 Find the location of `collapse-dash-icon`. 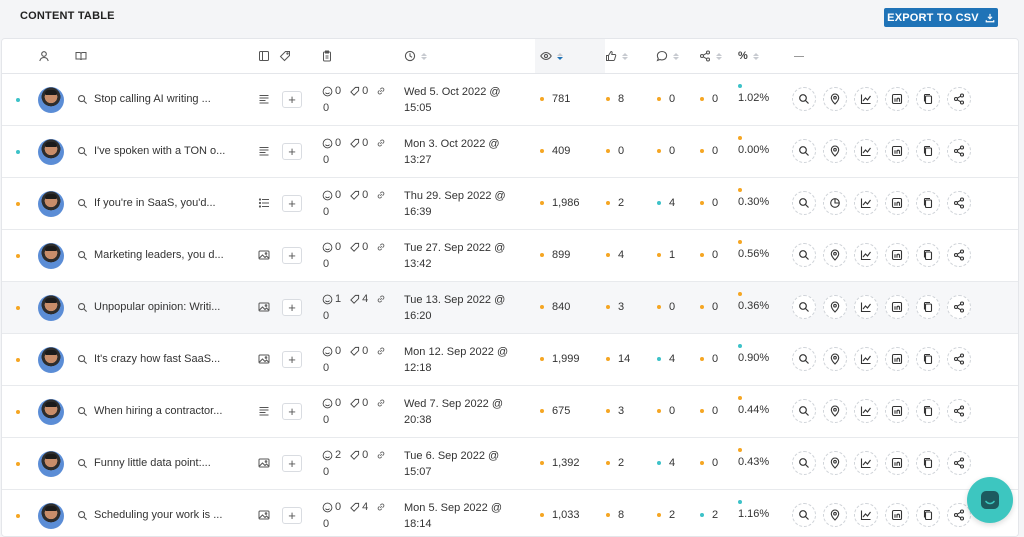

collapse-dash-icon is located at coordinates (799, 56).